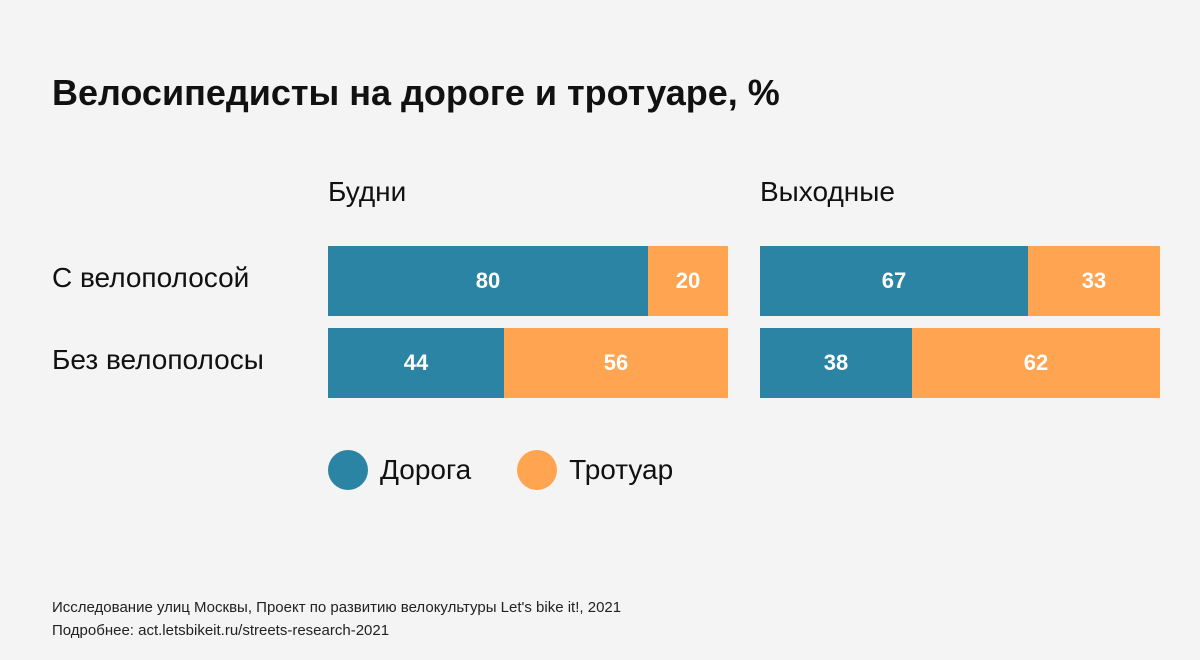 This screenshot has width=1200, height=660. I want to click on chart-title: Велосипедисты на дороге и тротуаре, %, so click(416, 92).